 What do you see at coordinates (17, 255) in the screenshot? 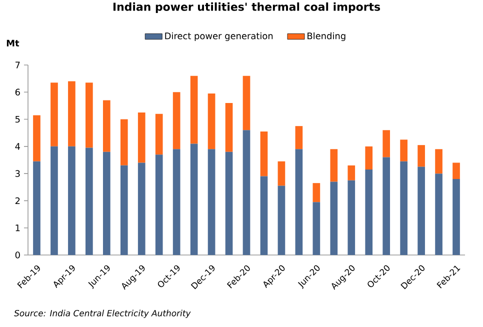
I see `y-tick-label: 0` at bounding box center [17, 255].